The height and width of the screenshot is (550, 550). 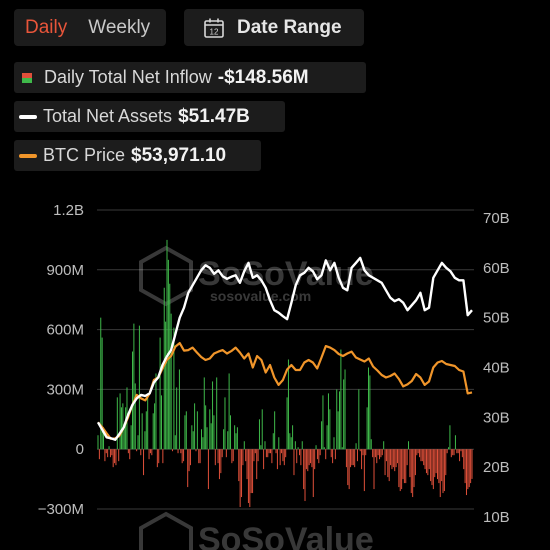 I want to click on calendar-icon: 12, so click(x=214, y=28).